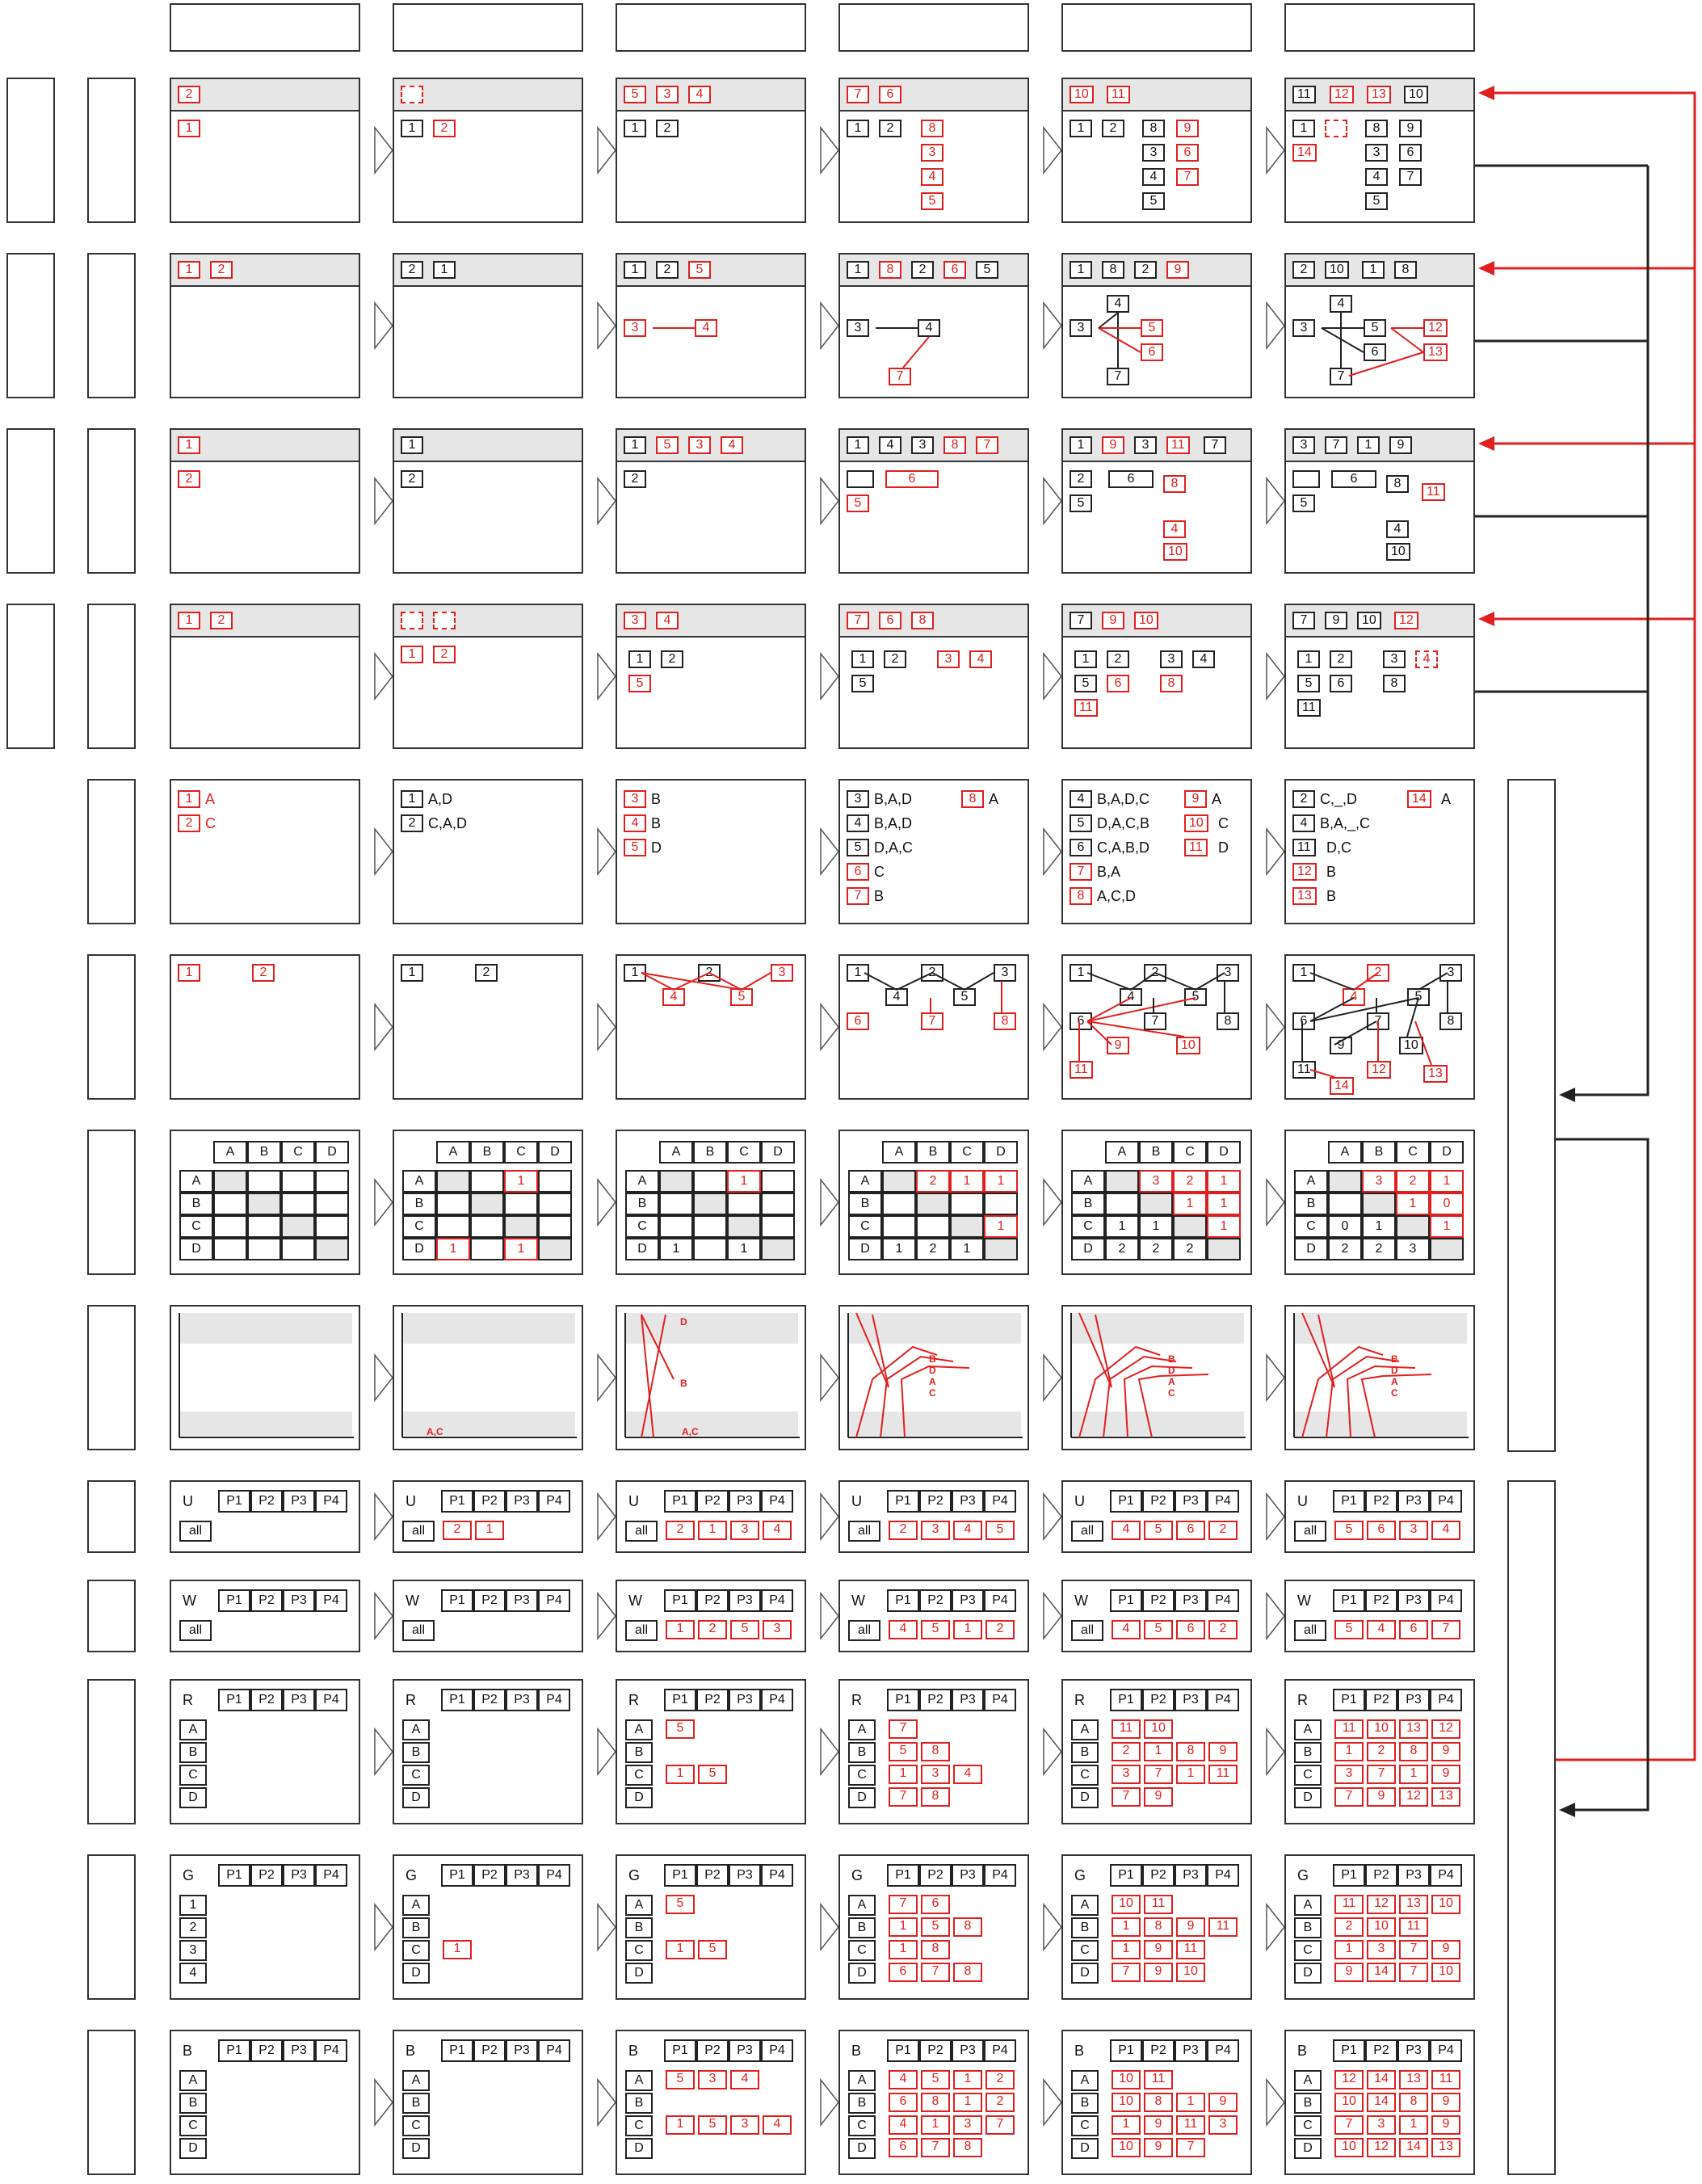 The image size is (1702, 2184). Describe the element at coordinates (1379, 1751) in the screenshot. I see `cell-11-F: R P1 P2 P3 P4 A B C D 11 10 13 12 1 2 8 9 3 7 1 9 7 9 12 13` at that location.